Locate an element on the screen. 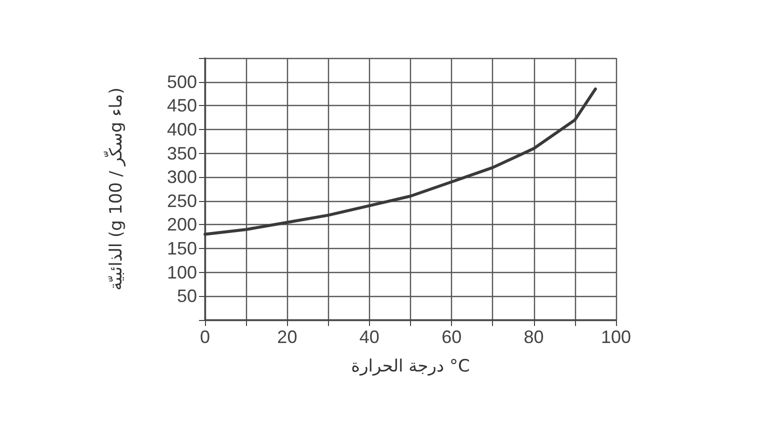 This screenshot has width=771, height=425. y-tick-label: 250 is located at coordinates (181, 200).